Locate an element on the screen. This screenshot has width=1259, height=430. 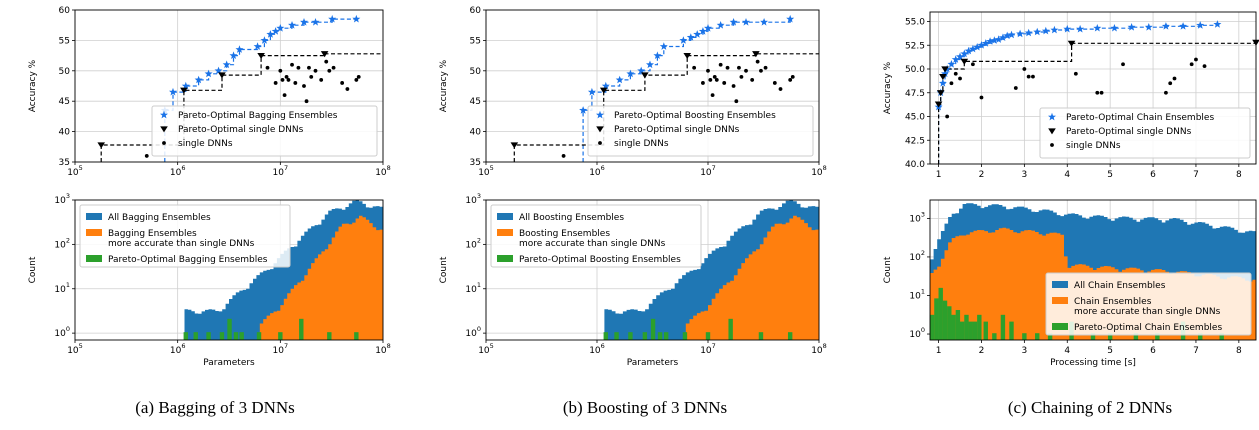
legend-label: Pareto-Optimal single DNNs is located at coordinates (677, 130).